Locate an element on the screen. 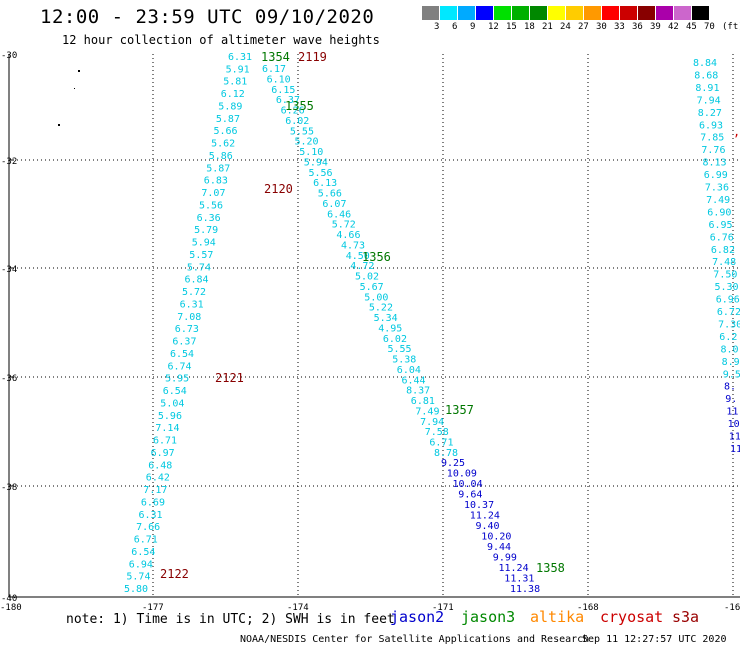 The height and width of the screenshot is (650, 740). wave-height-value: 10.20 is located at coordinates (496, 537).